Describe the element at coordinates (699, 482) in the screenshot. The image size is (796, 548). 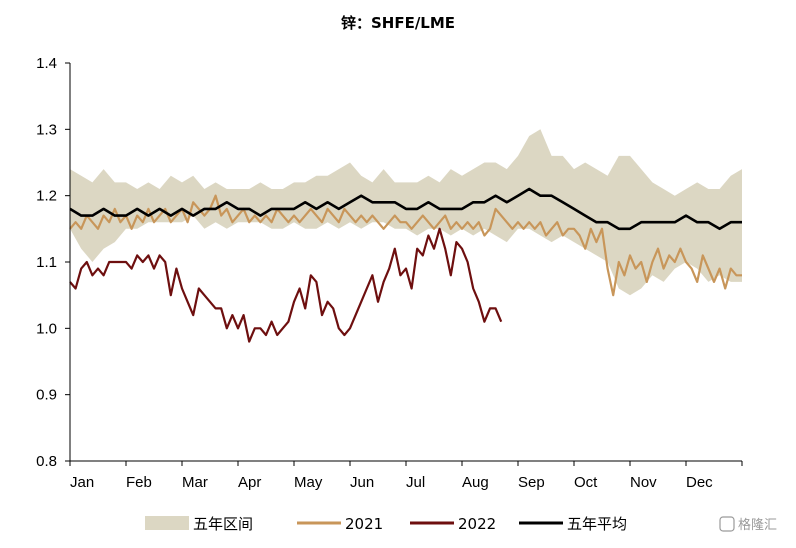
I see `x-tick-label: Dec` at that location.